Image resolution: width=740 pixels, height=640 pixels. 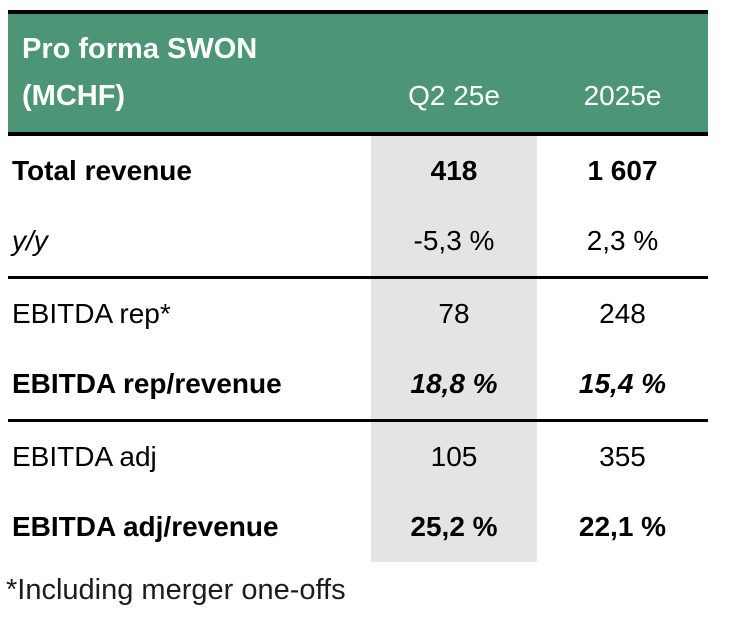 I want to click on cell-2025e: 1 607, so click(x=622, y=170).